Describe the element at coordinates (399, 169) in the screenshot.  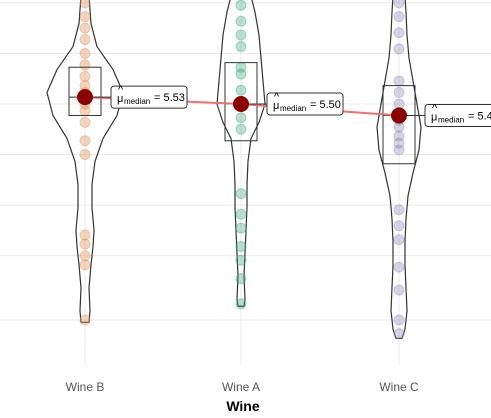
I see `violin-outline-wine-c` at that location.